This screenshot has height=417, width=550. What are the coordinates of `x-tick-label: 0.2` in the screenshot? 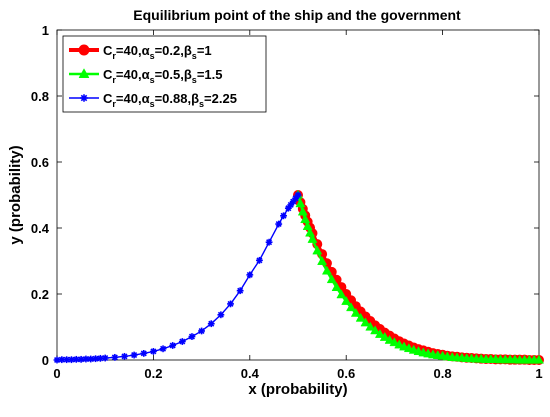 It's located at (153, 373).